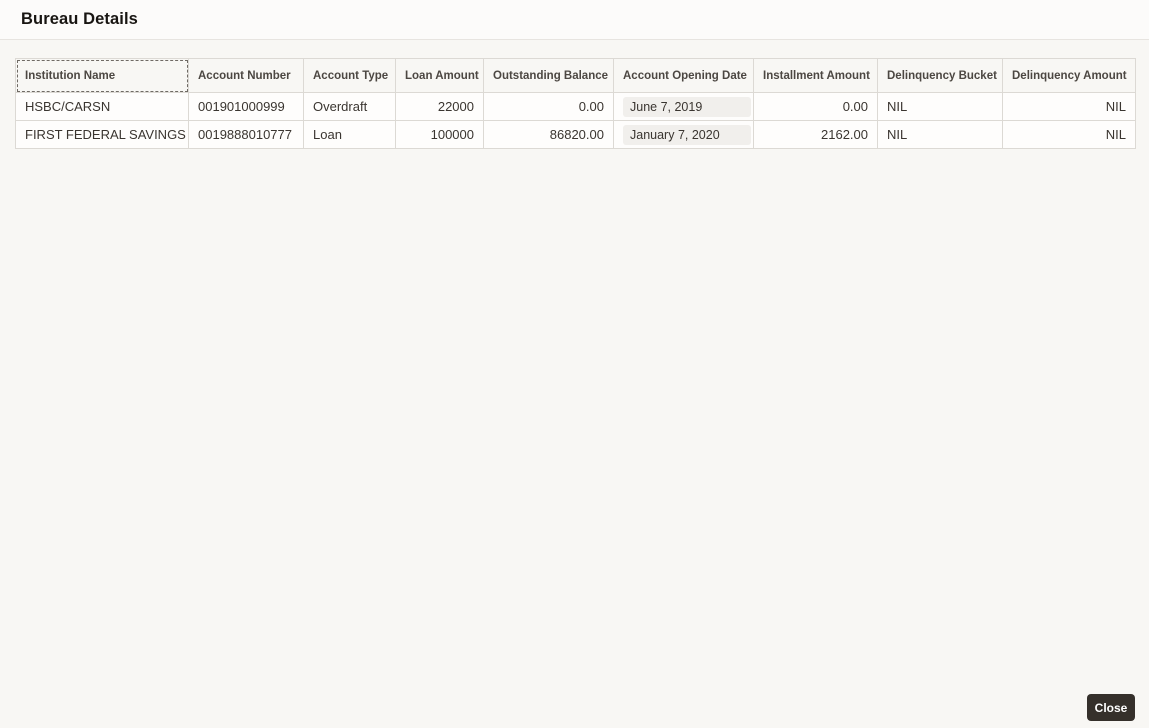  Describe the element at coordinates (79, 19) in the screenshot. I see `page-title: Bureau Details` at that location.